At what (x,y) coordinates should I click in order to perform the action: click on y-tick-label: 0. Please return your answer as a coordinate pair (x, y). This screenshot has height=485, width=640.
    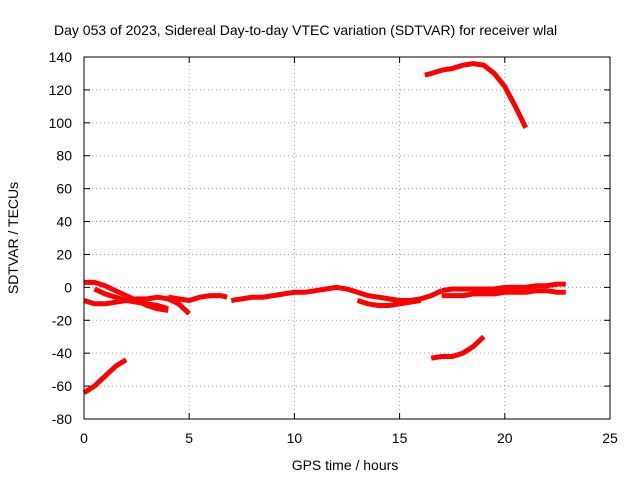
    Looking at the image, I should click on (68, 287).